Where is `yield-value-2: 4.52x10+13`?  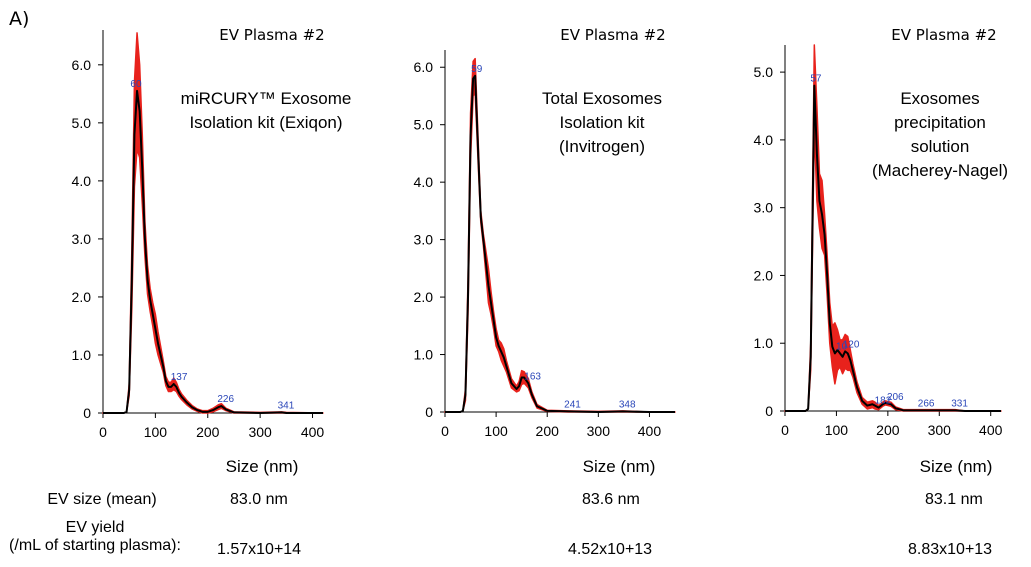 yield-value-2: 4.52x10+13 is located at coordinates (610, 549).